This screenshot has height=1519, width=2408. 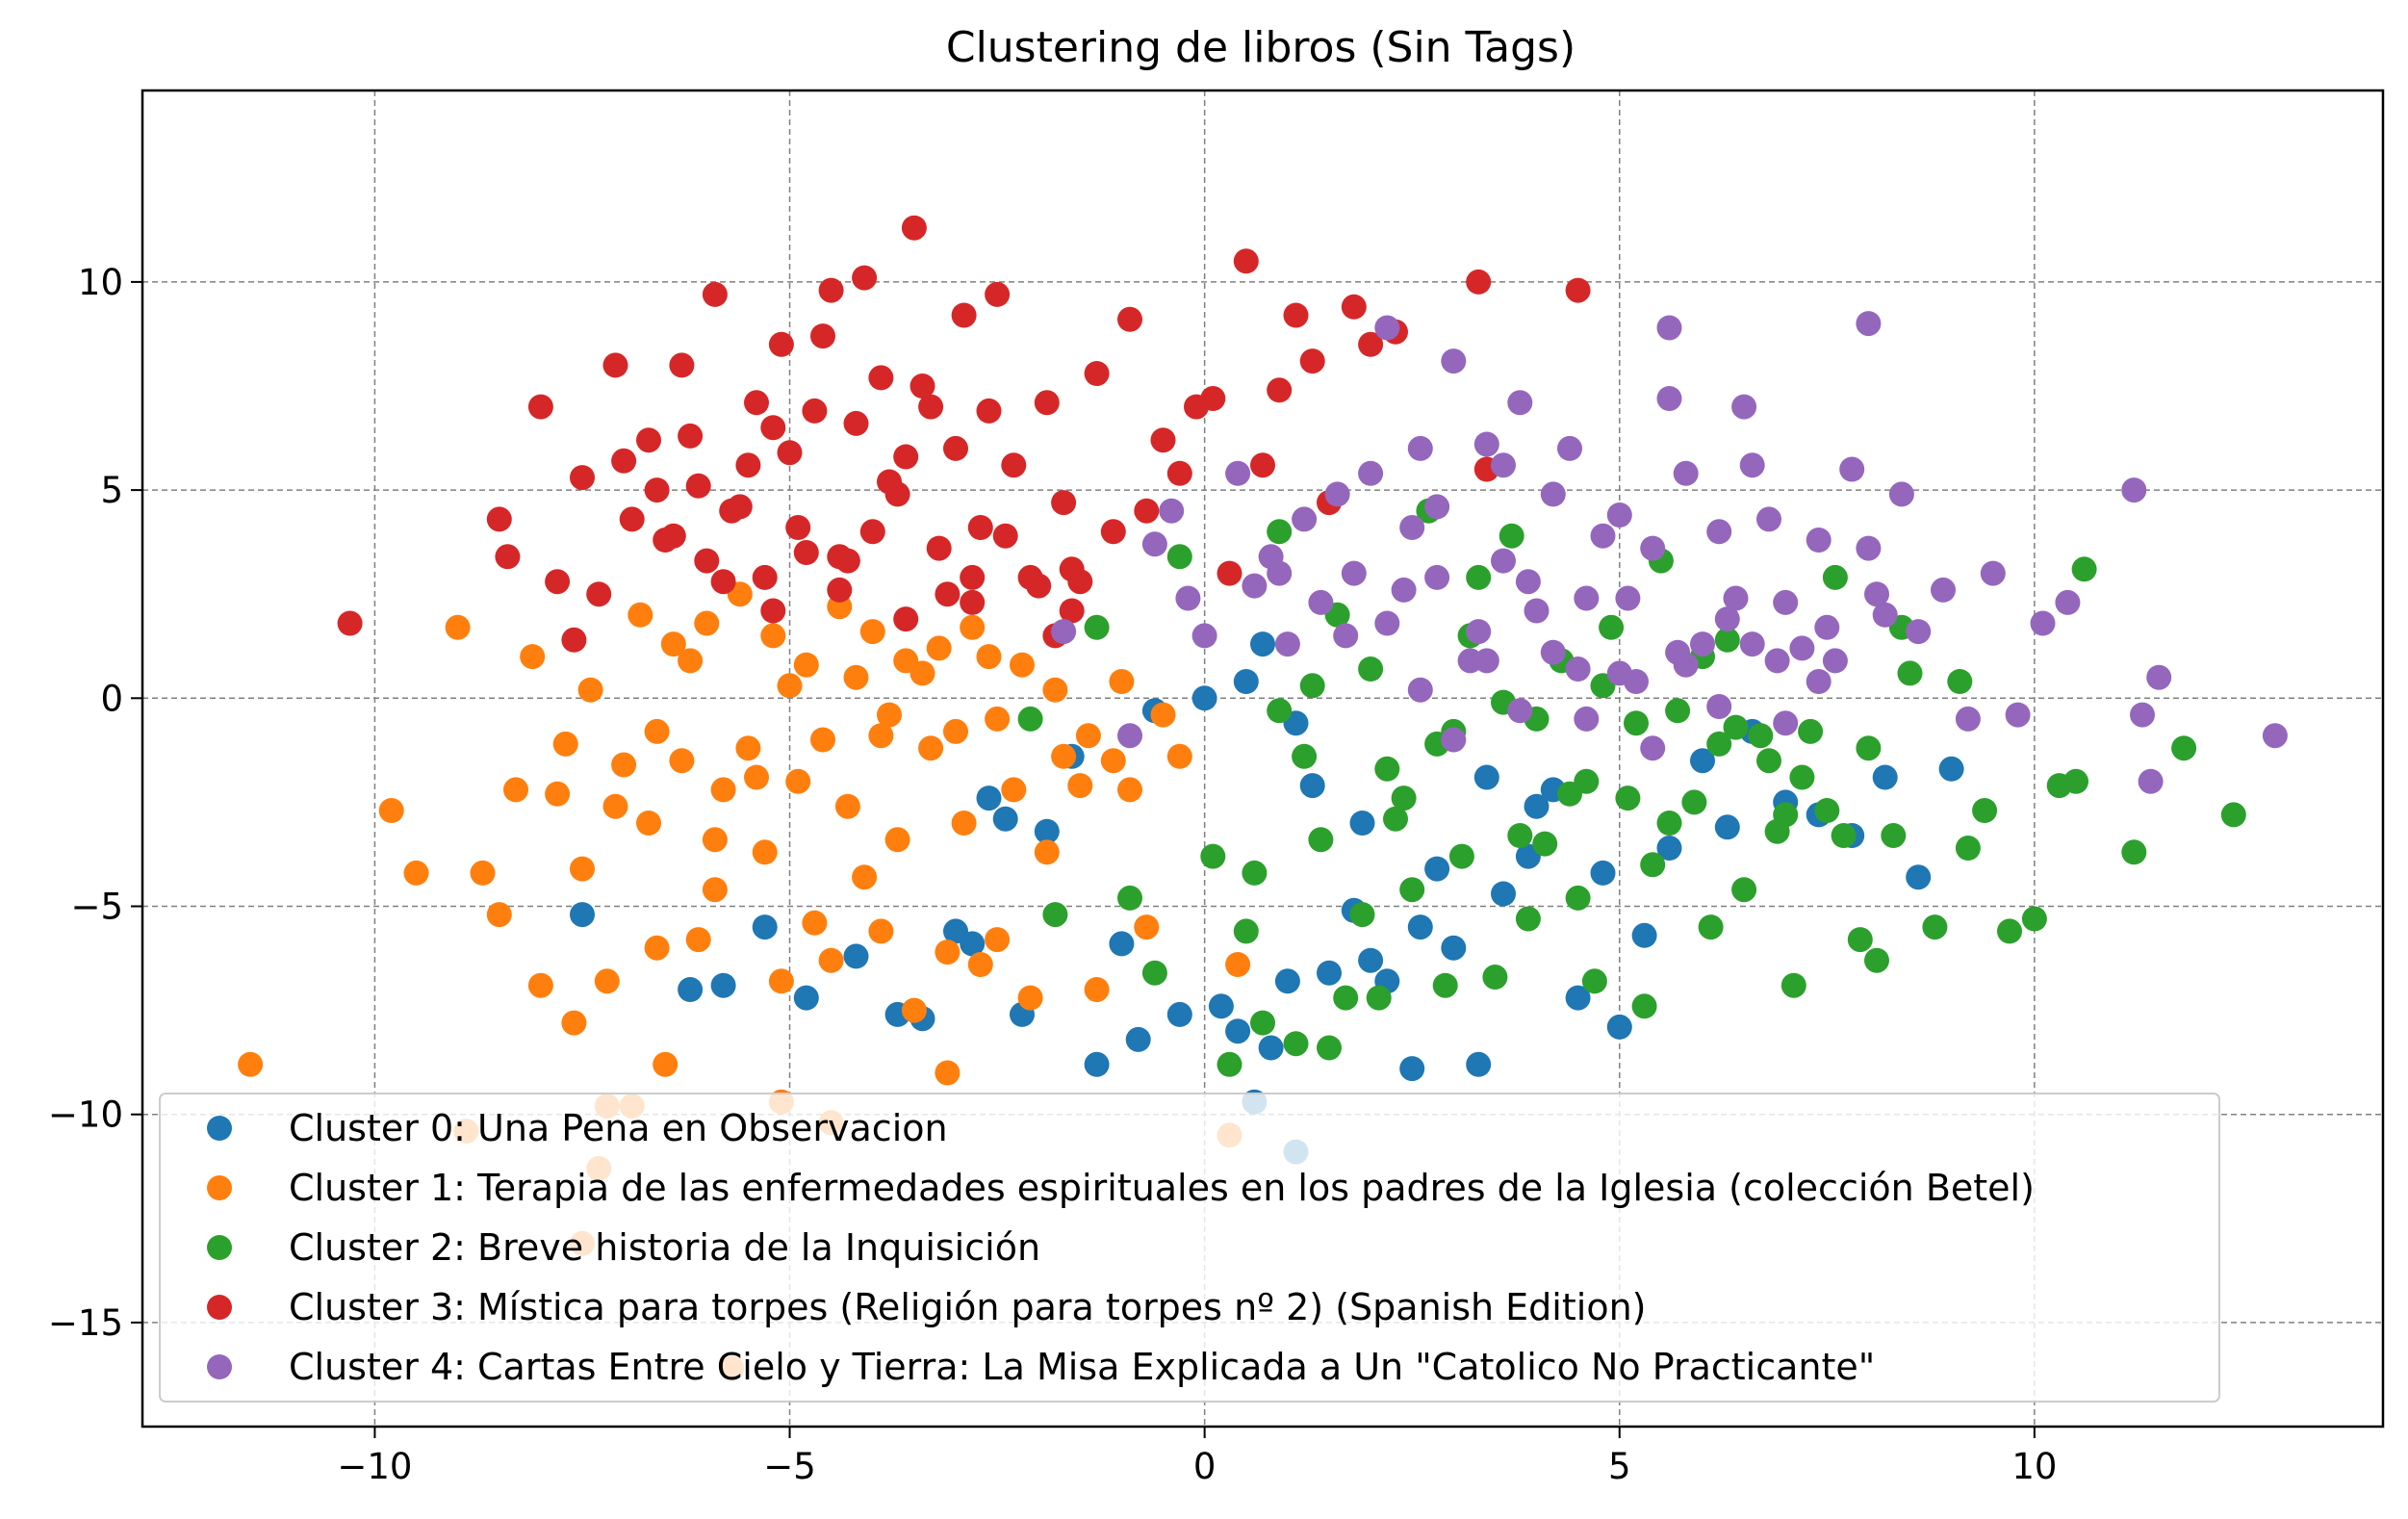 What do you see at coordinates (111, 698) in the screenshot?
I see `y-tick-label: 0` at bounding box center [111, 698].